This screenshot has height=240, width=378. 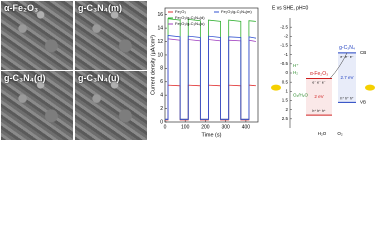 I want to click on band-gap: 2.7 eV, so click(x=346, y=77).